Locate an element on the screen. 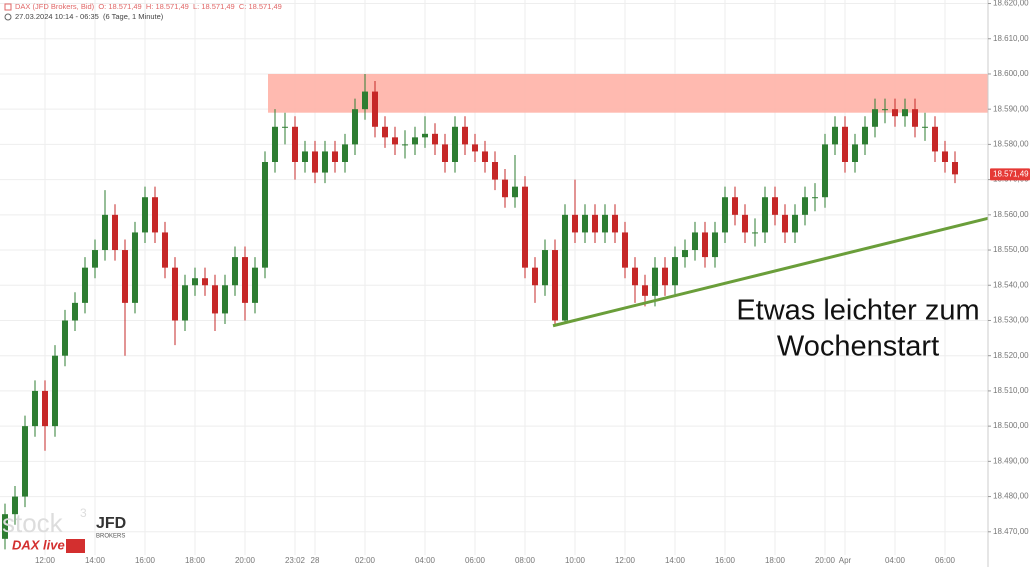 The height and width of the screenshot is (567, 1030). clock-icon is located at coordinates (8, 17).